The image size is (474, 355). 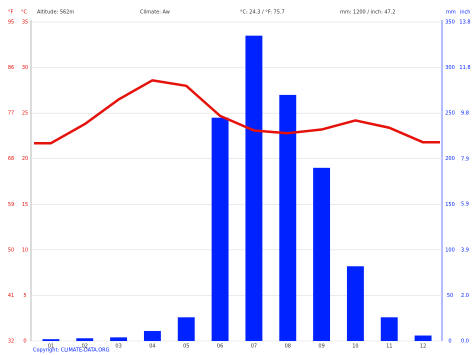 What do you see at coordinates (321, 347) in the screenshot?
I see `x-tick-label: 09` at bounding box center [321, 347].